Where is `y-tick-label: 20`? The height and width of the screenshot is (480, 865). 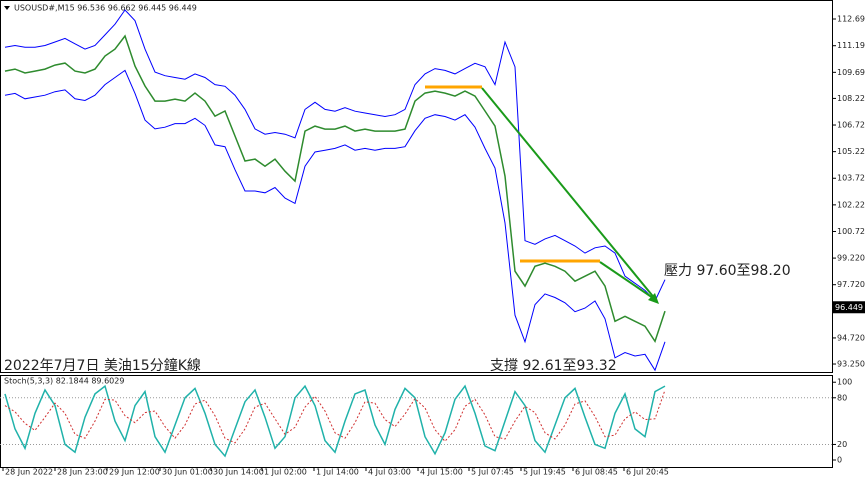 y-tick-label: 20 is located at coordinates (842, 444).